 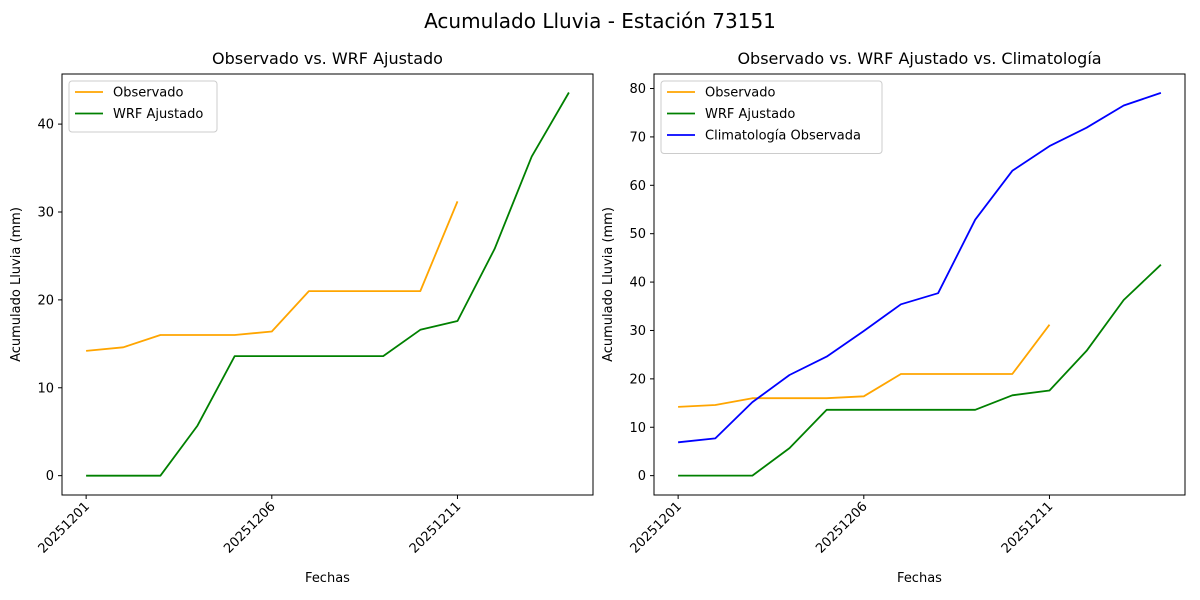 I want to click on legend-label-climatologia-observada: Climatología Observada, so click(x=783, y=136).